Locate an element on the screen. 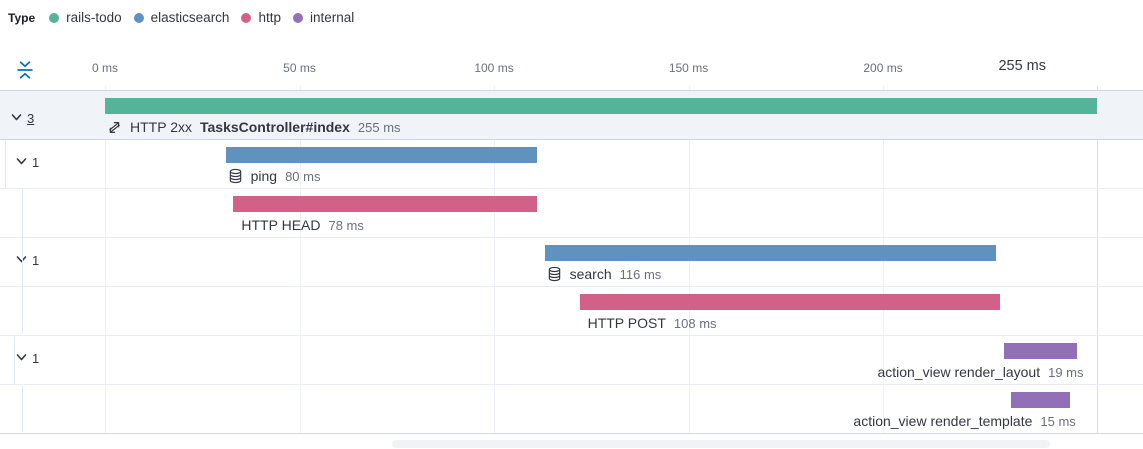  span-name: HTTP HEAD is located at coordinates (281, 225).